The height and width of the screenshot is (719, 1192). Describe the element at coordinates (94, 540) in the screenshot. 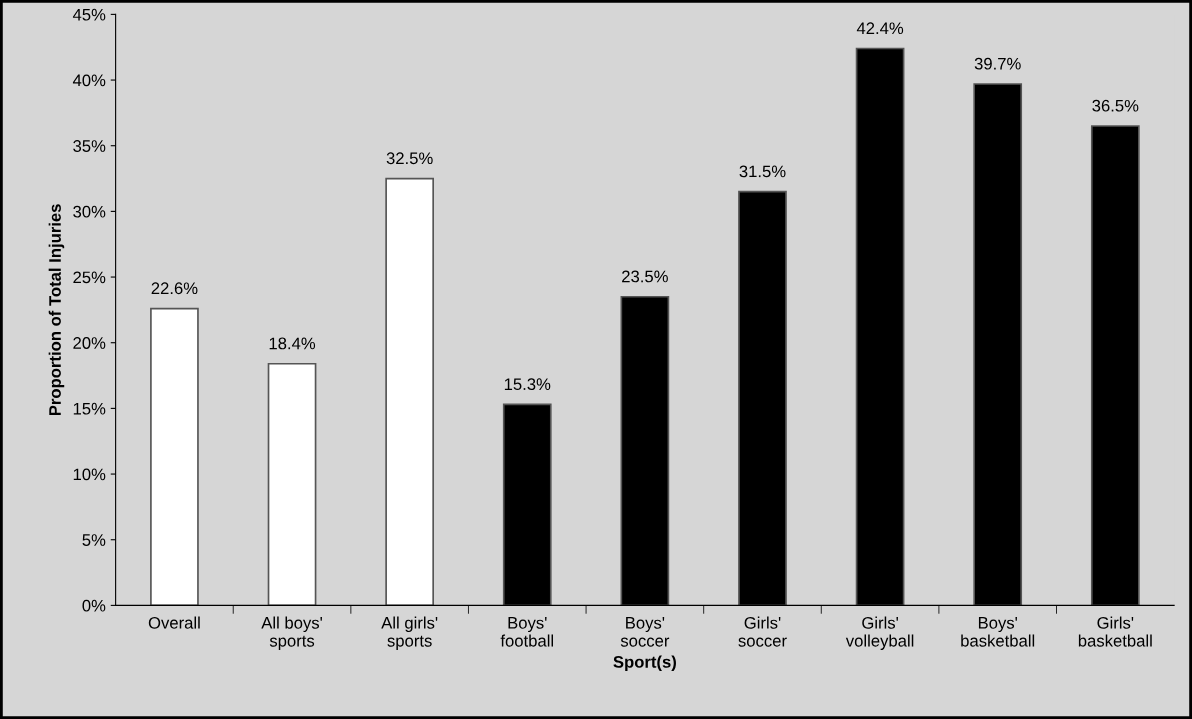

I see `y-tick-label: 5%` at that location.